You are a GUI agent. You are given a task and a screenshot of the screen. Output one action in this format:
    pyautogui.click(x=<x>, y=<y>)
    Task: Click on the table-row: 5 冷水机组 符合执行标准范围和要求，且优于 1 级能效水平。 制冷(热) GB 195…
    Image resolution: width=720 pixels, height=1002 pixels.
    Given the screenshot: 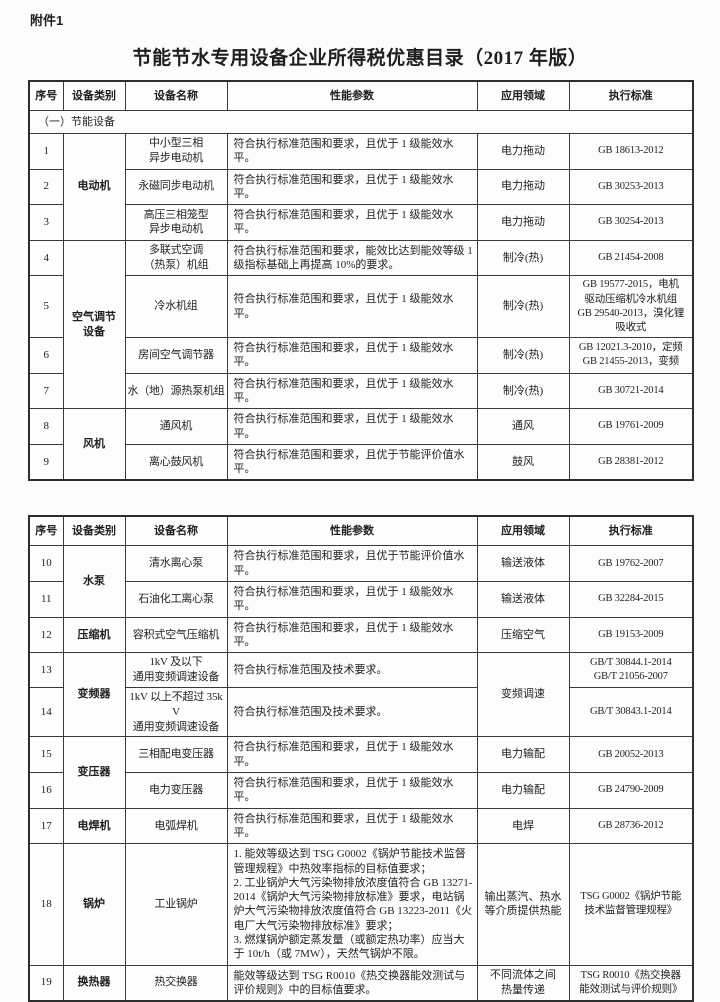 What is the action you would take?
    pyautogui.click(x=361, y=307)
    